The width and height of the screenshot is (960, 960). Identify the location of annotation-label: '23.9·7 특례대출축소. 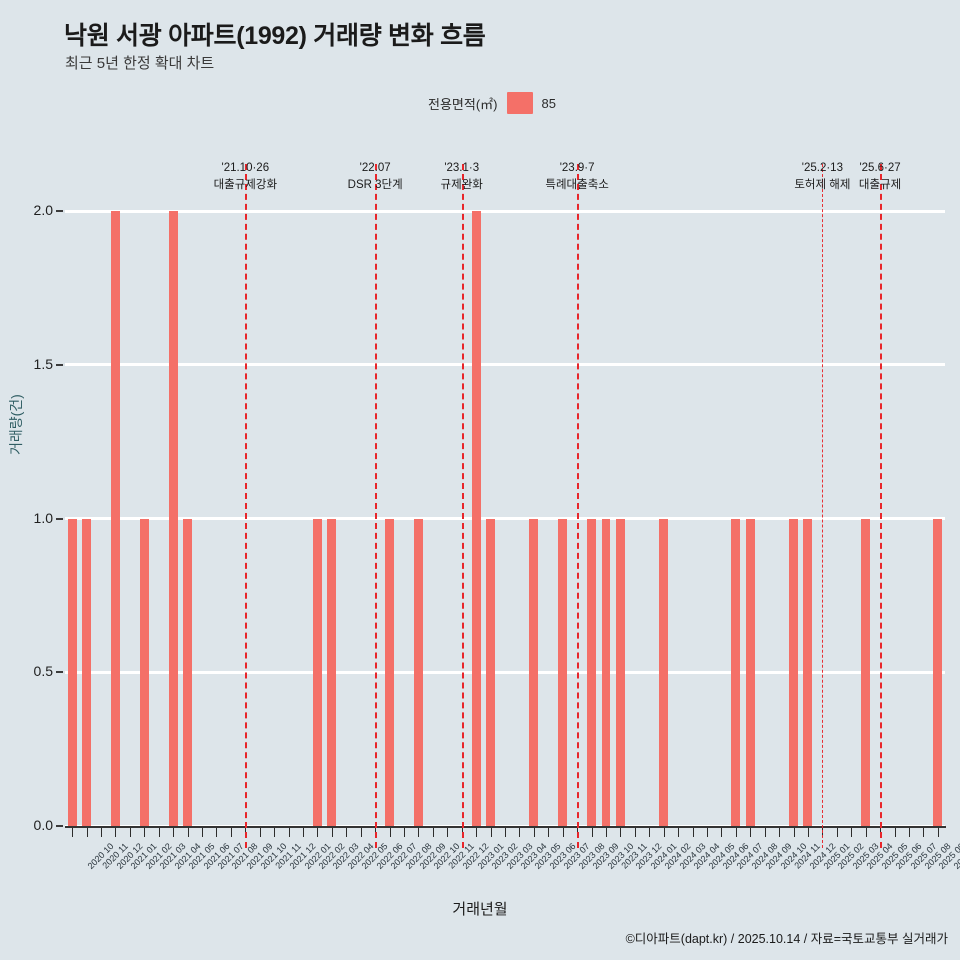
(577, 176).